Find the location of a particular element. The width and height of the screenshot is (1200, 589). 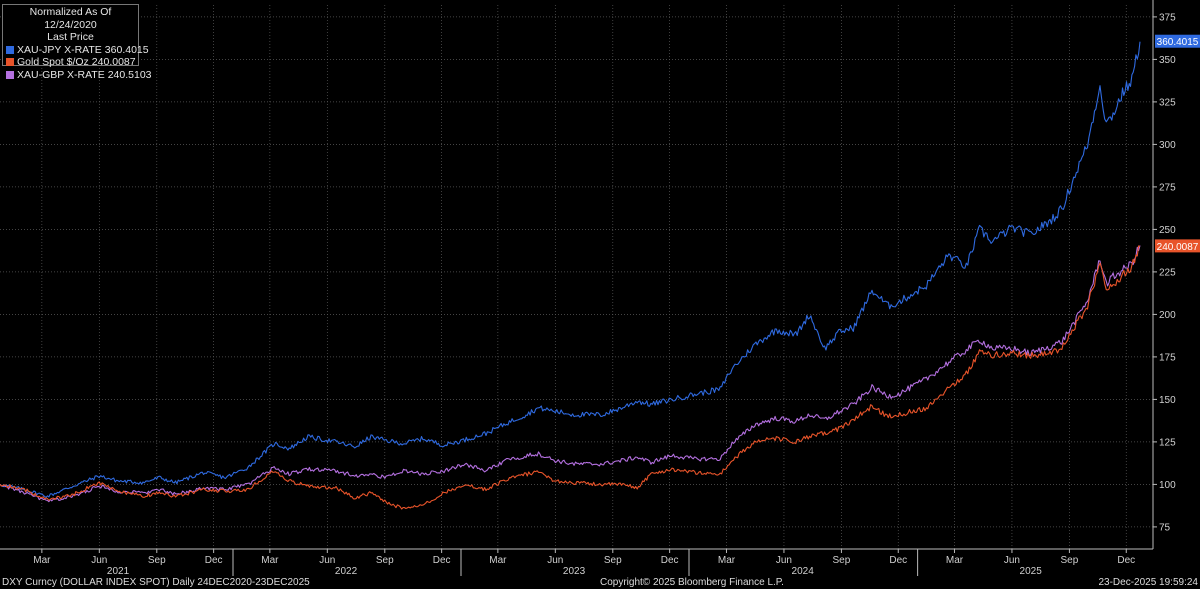

y-tick-label: 175 is located at coordinates (1167, 357).